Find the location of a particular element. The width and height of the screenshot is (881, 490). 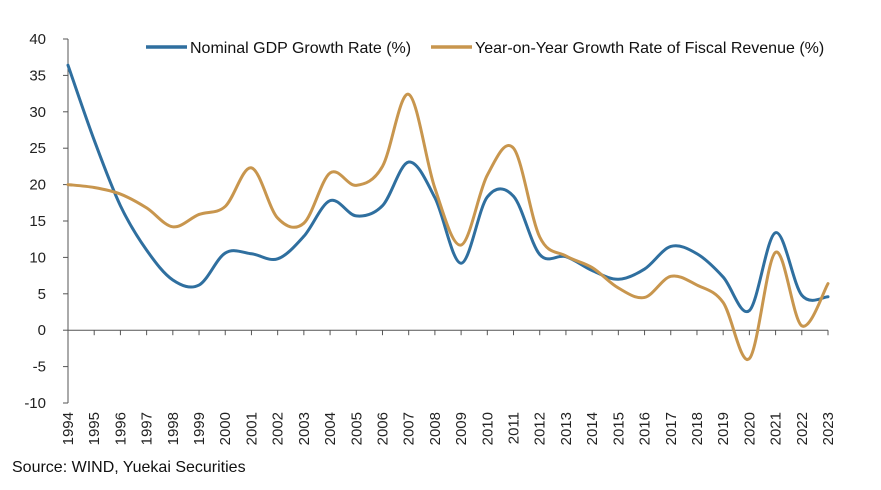

x-tick-label: 2011 is located at coordinates (514, 428).